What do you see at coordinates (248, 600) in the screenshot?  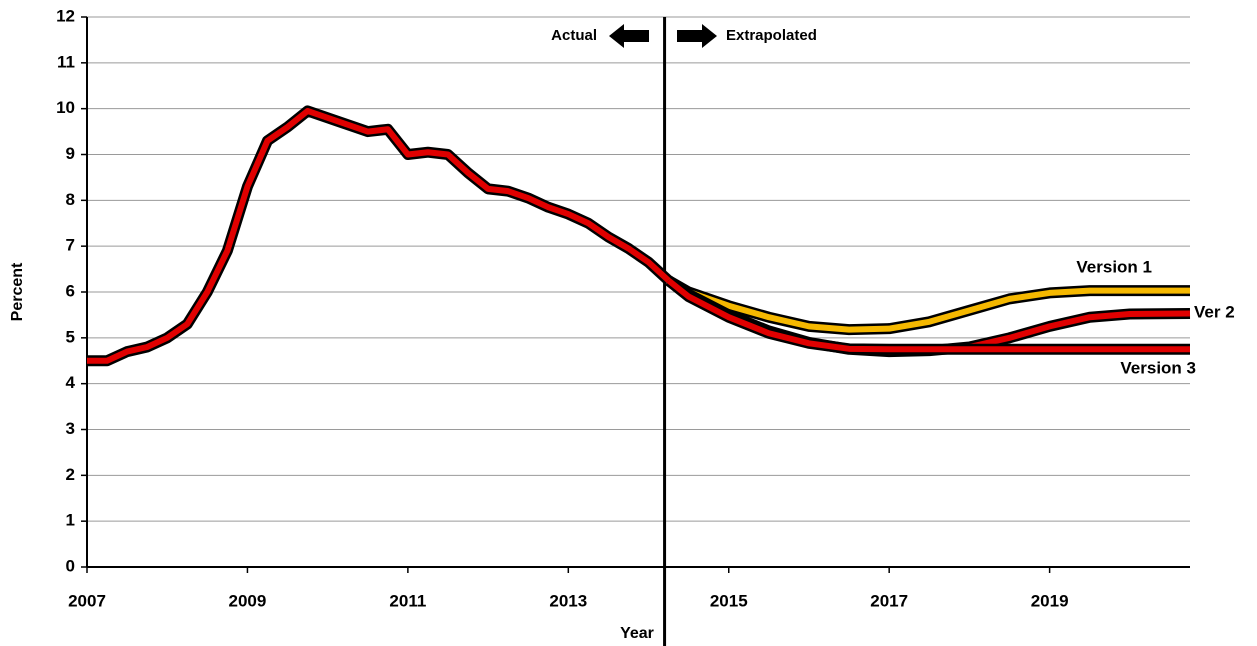 I see `x-tick-label: 2009` at bounding box center [248, 600].